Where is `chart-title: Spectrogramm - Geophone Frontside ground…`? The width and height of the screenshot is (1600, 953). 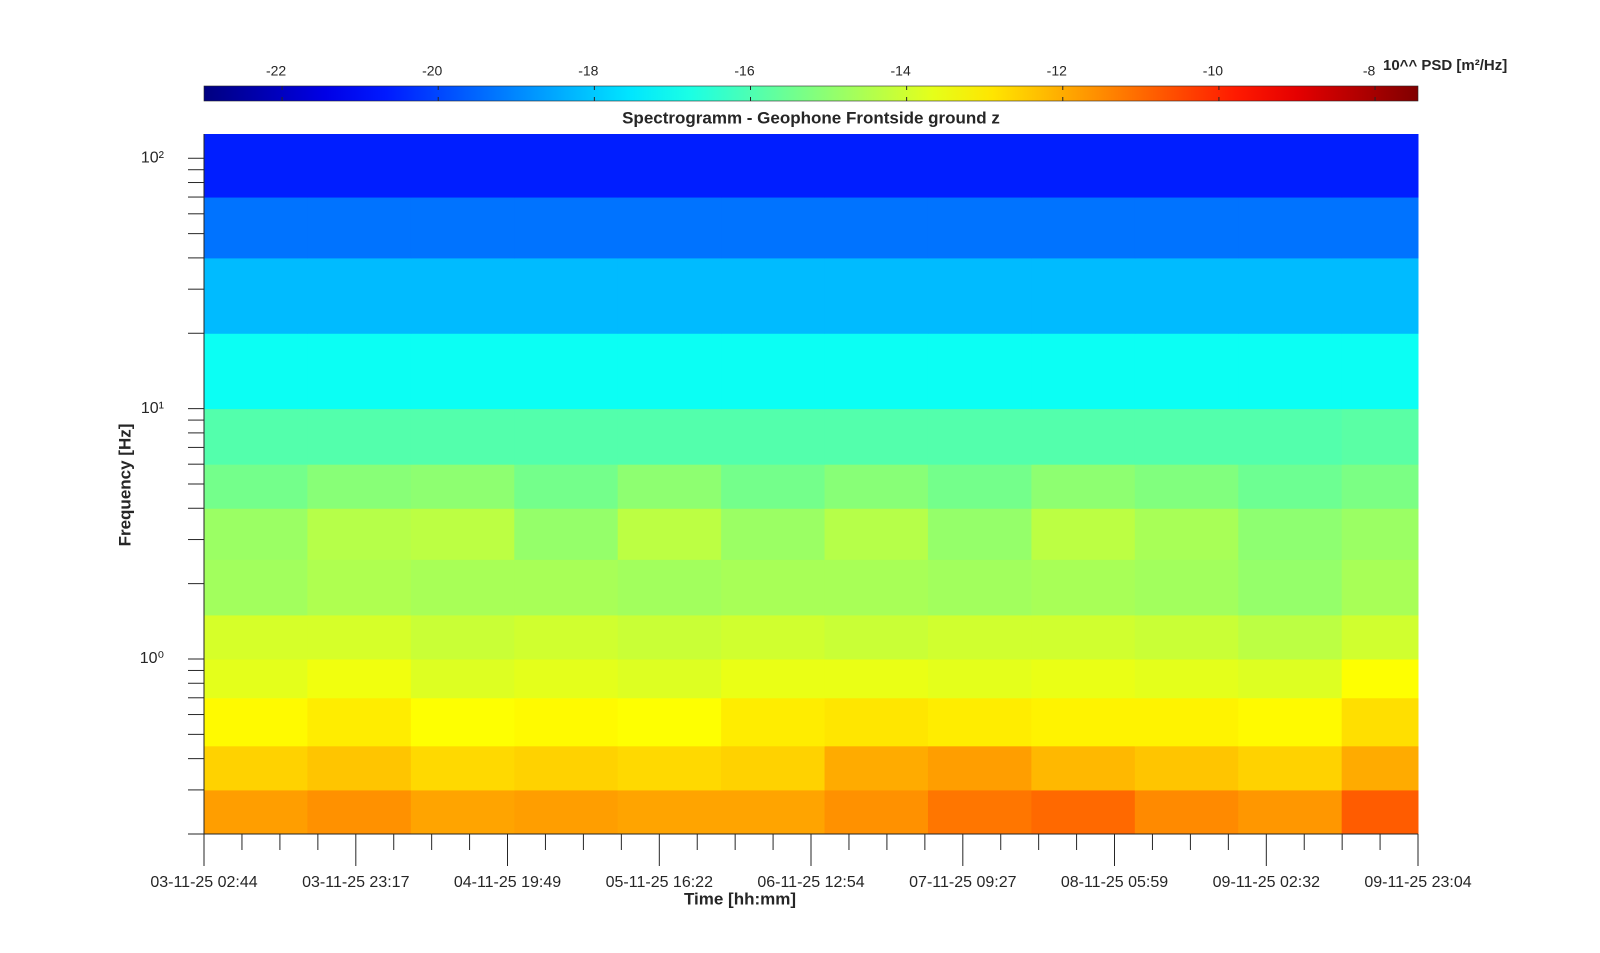
chart-title: Spectrogramm - Geophone Frontside ground… is located at coordinates (811, 117).